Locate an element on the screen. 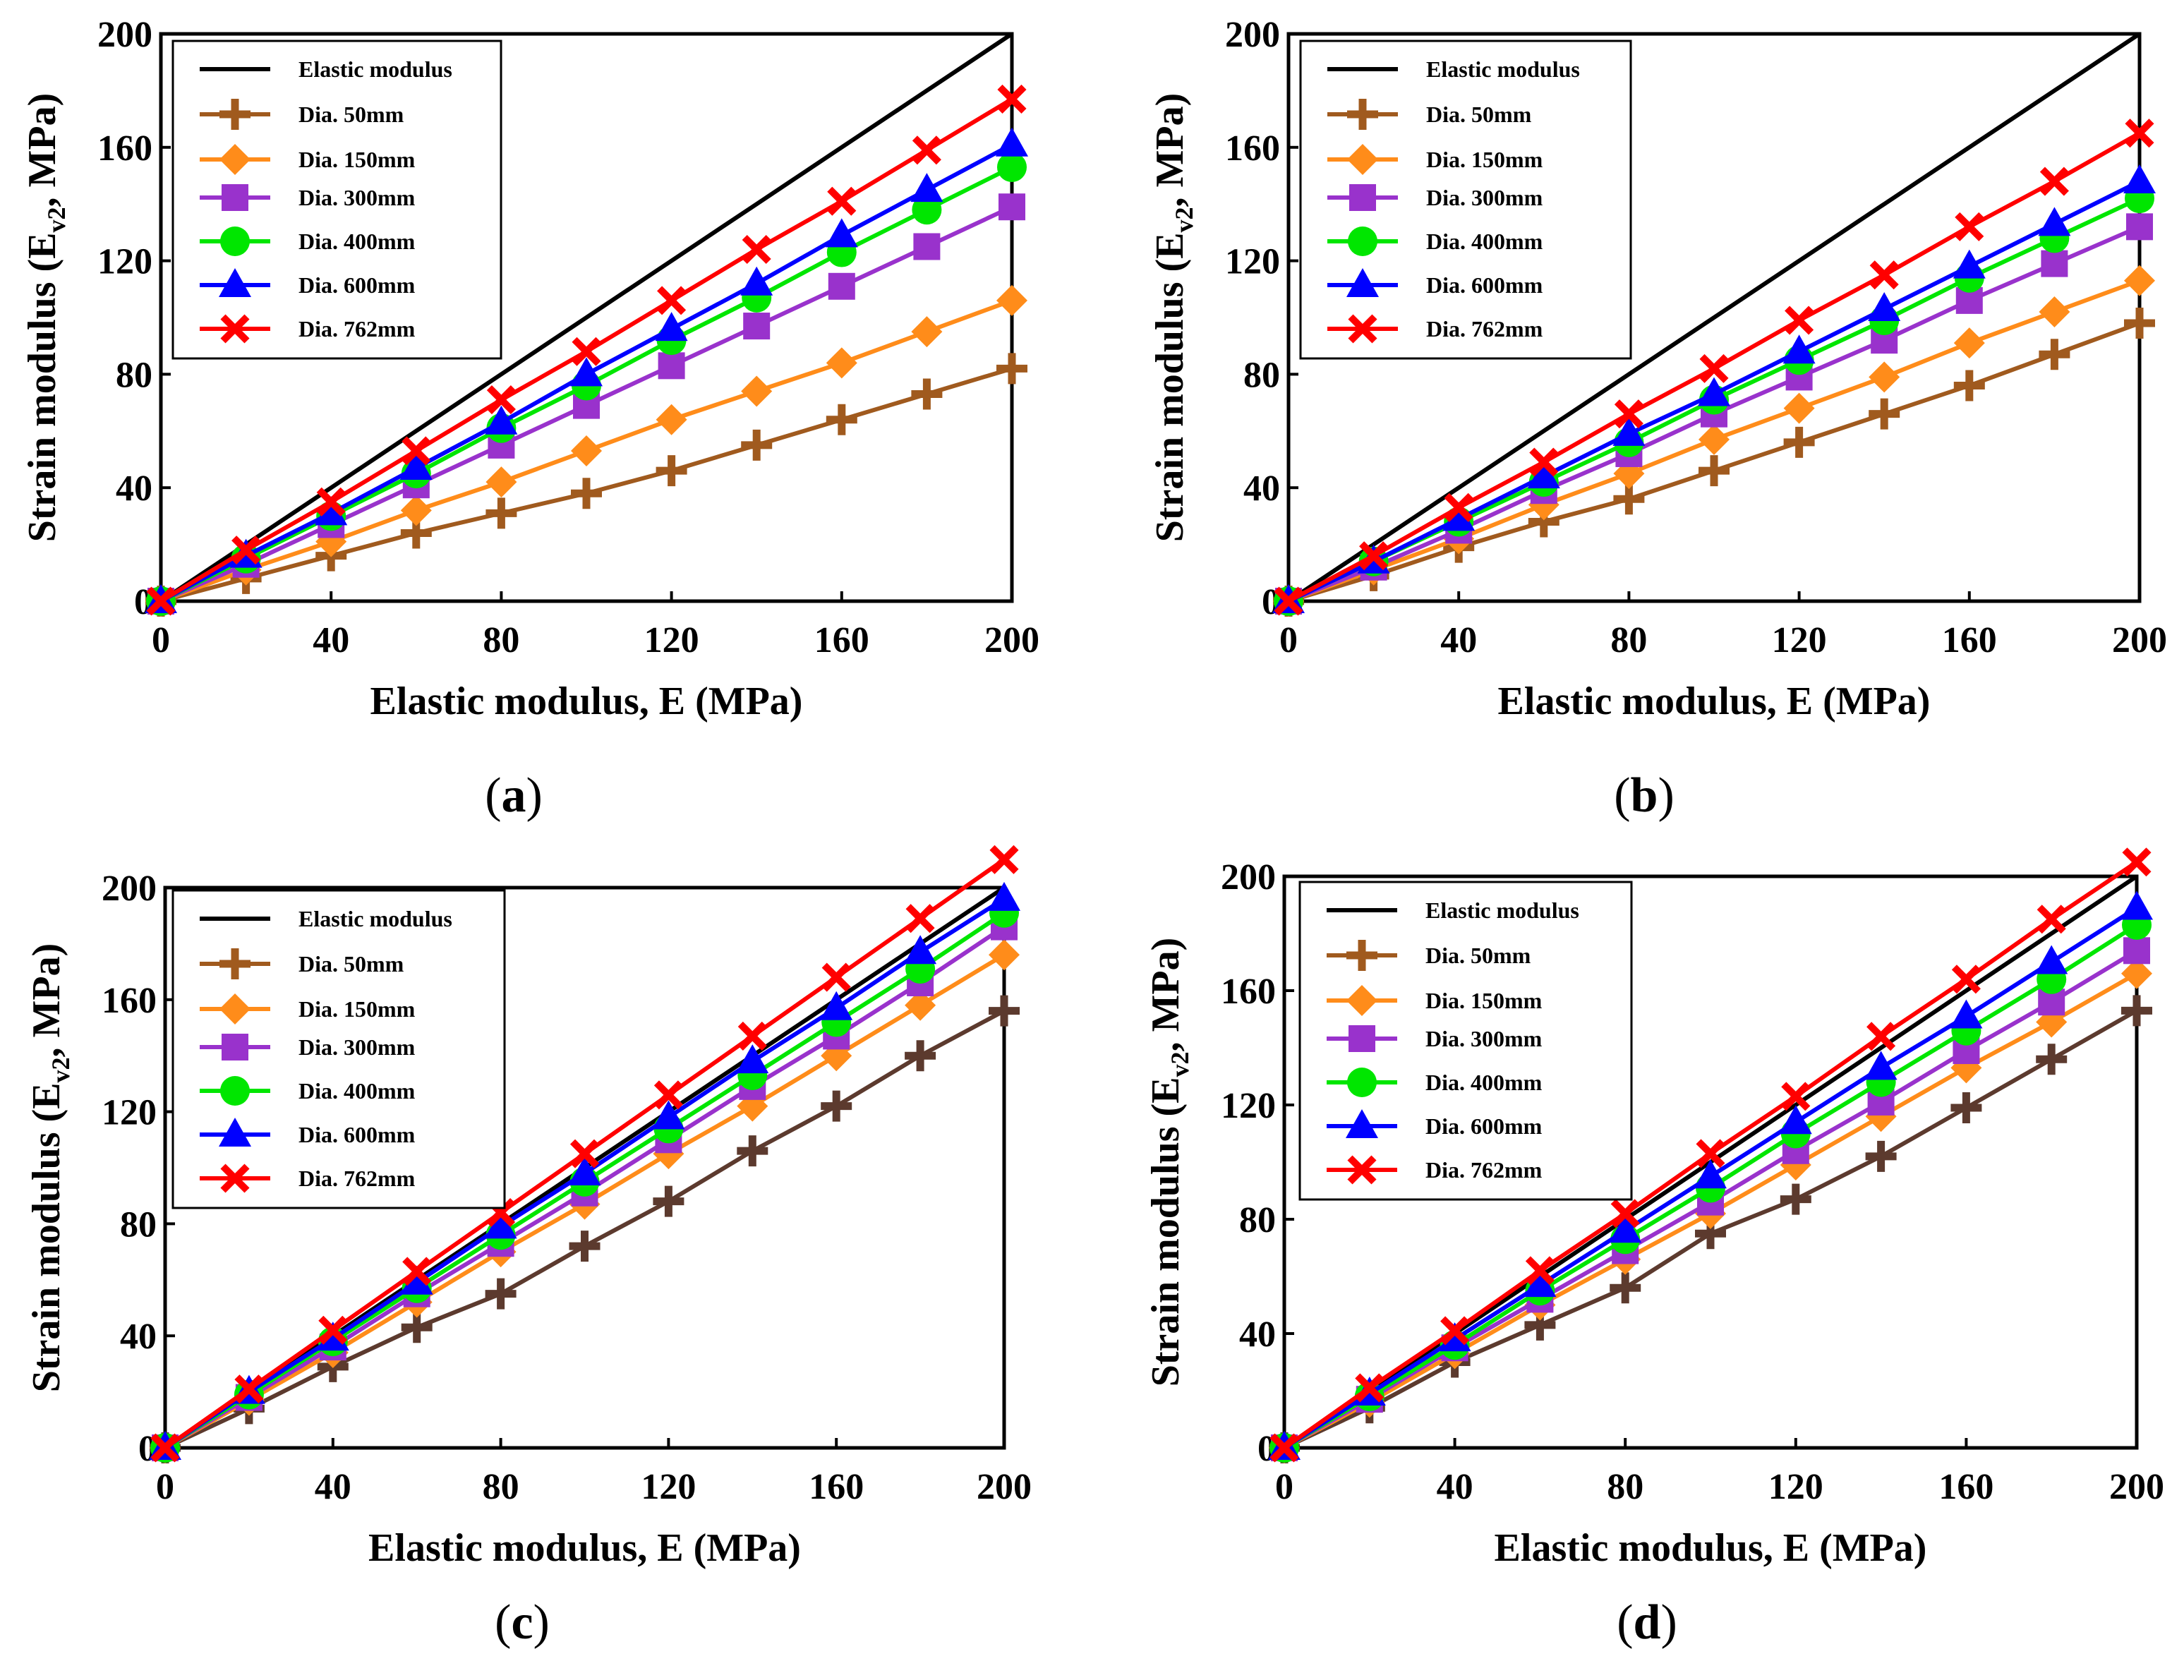 Image resolution: width=2184 pixels, height=1680 pixels. x-tick-label: 40 is located at coordinates (1455, 1487).